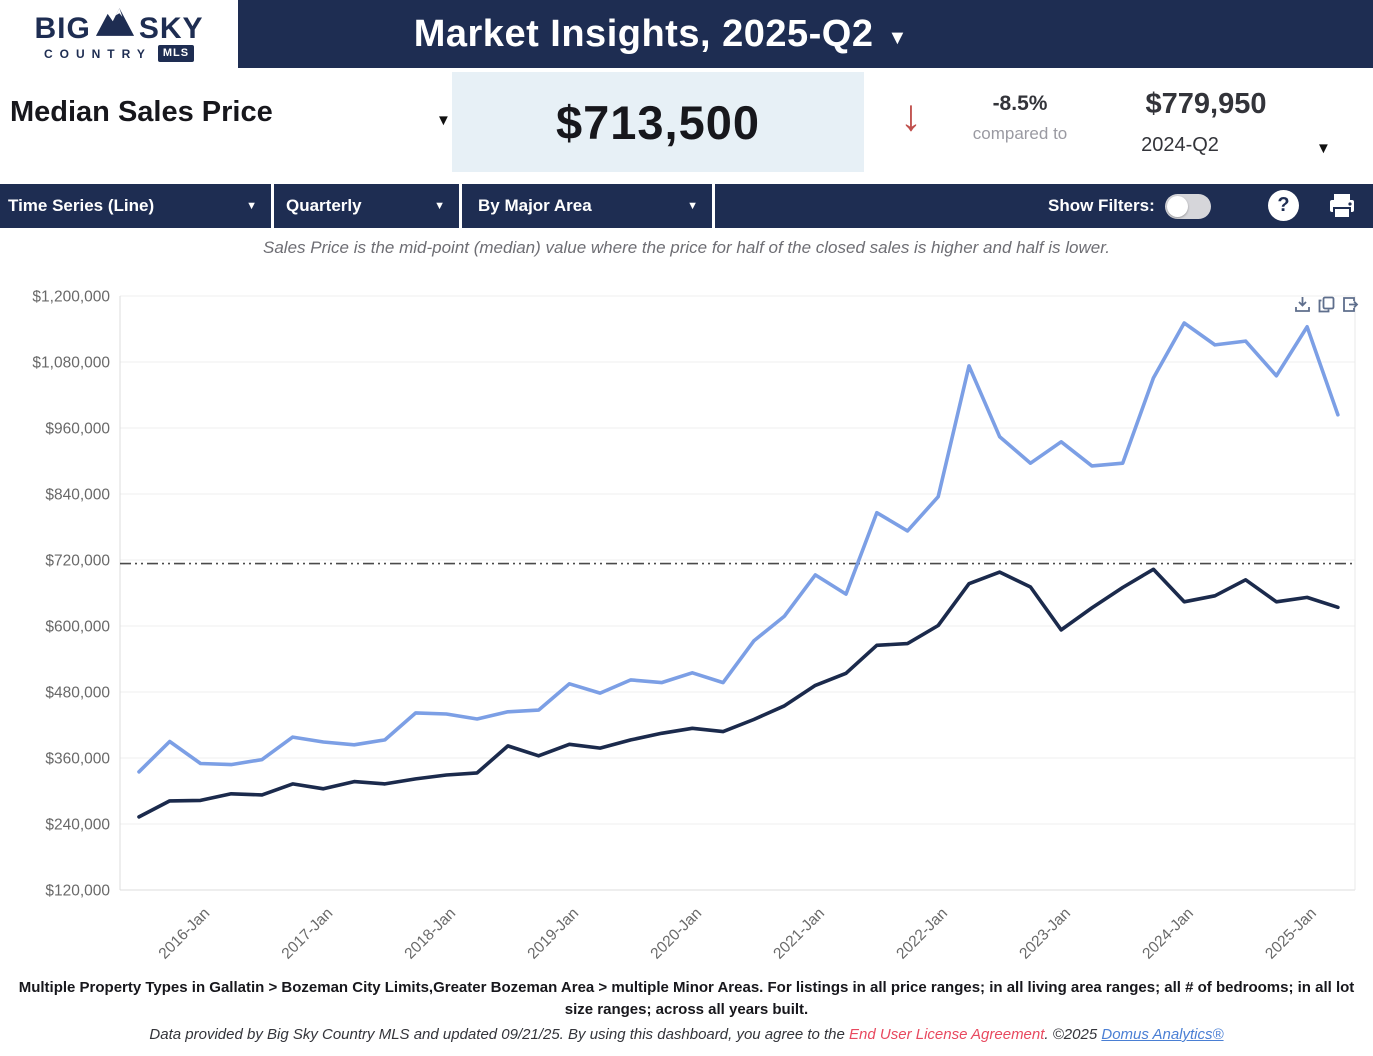 This screenshot has height=1056, width=1373. I want to click on print-button, so click(1342, 206).